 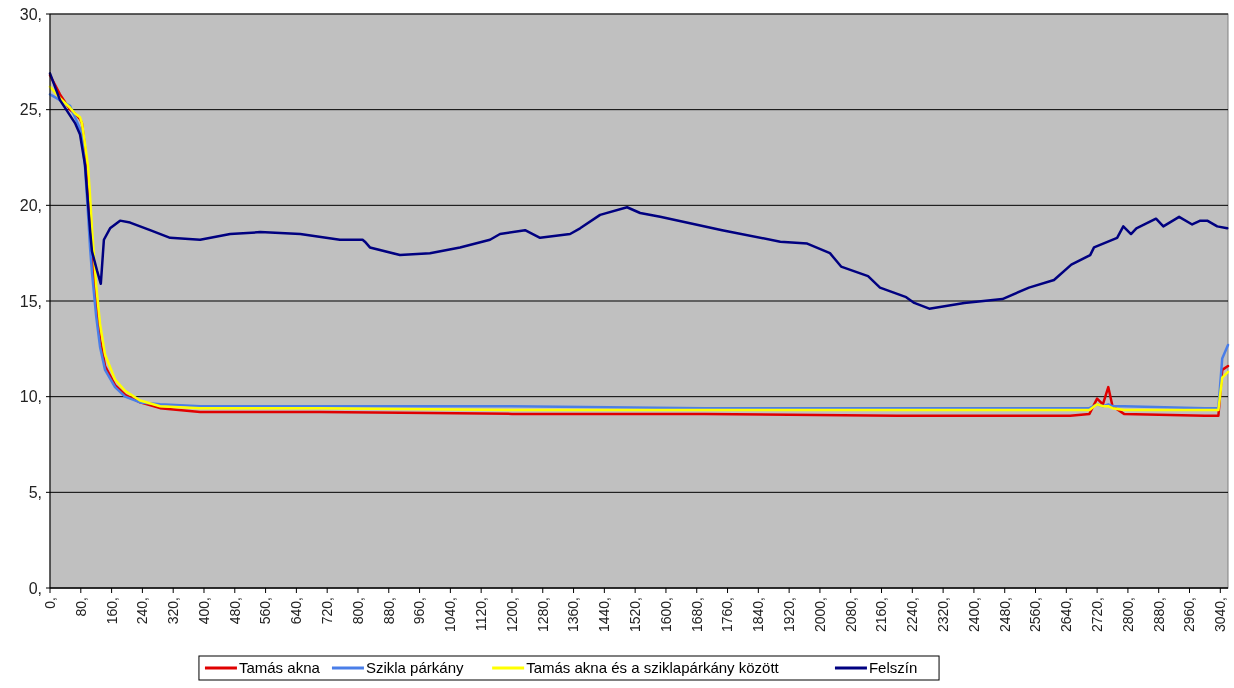 What do you see at coordinates (819, 615) in the screenshot?
I see `x-tick-label: 2000,` at bounding box center [819, 615].